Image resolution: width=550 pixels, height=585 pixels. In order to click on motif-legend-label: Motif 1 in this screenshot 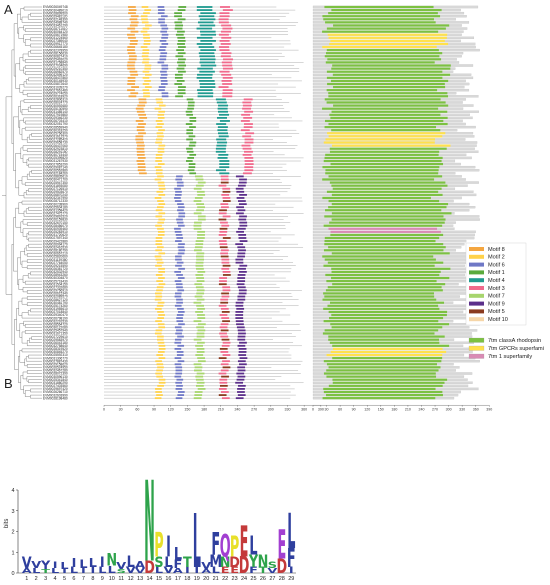, I will do `click(496, 273)`.